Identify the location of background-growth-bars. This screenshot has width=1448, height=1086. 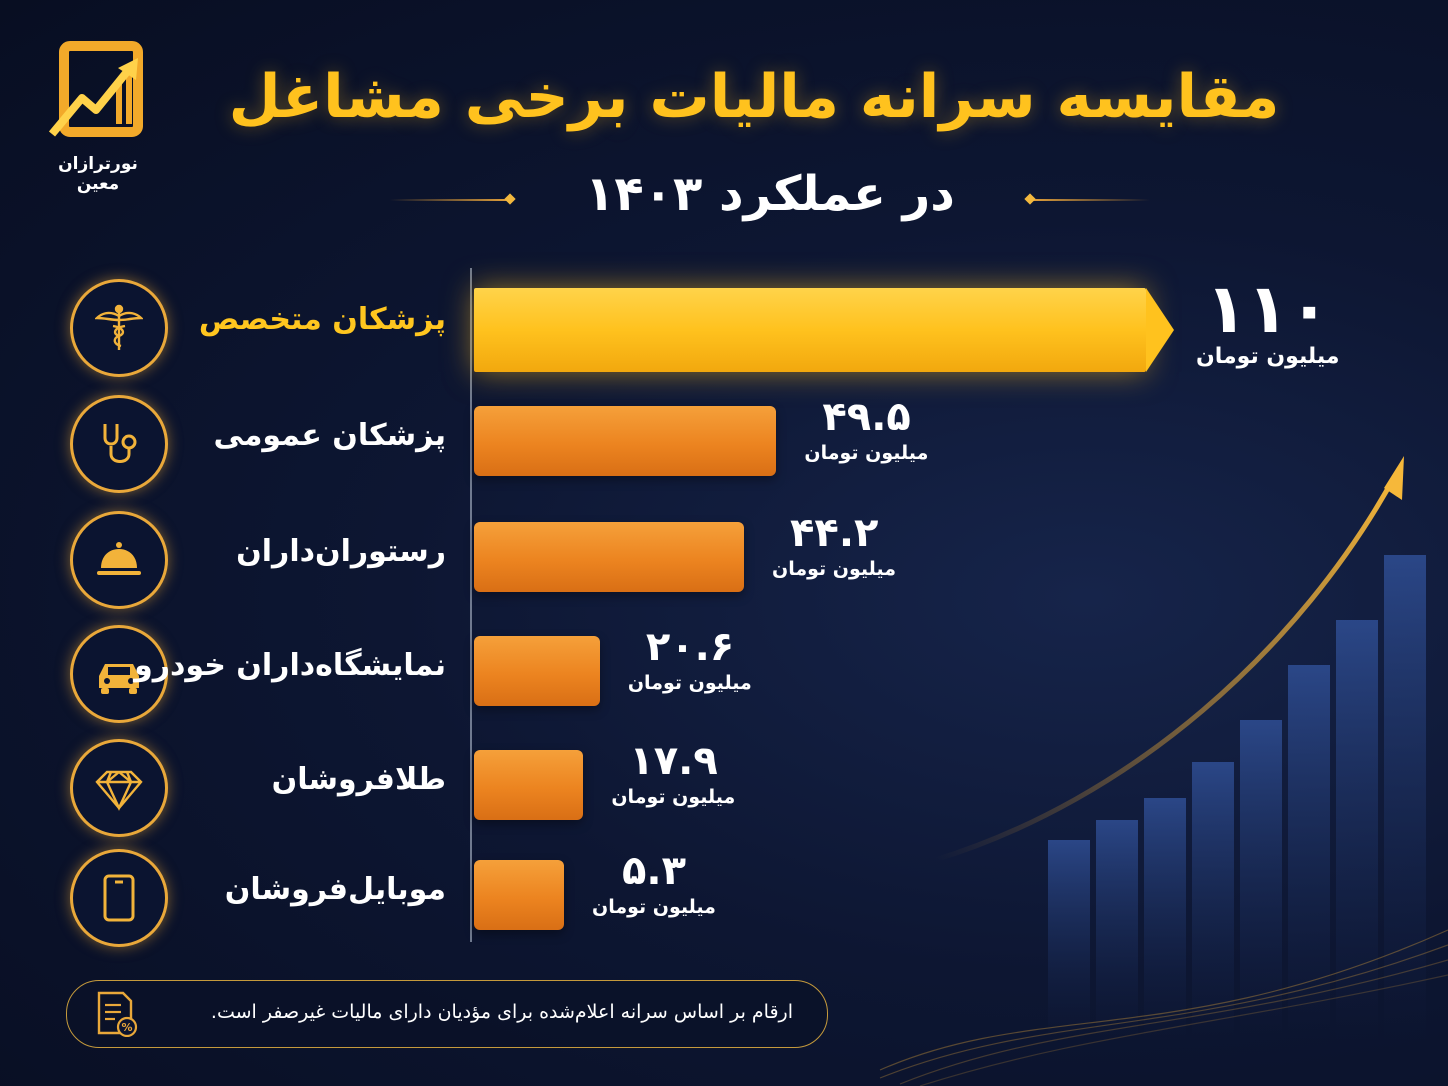
(1237, 797).